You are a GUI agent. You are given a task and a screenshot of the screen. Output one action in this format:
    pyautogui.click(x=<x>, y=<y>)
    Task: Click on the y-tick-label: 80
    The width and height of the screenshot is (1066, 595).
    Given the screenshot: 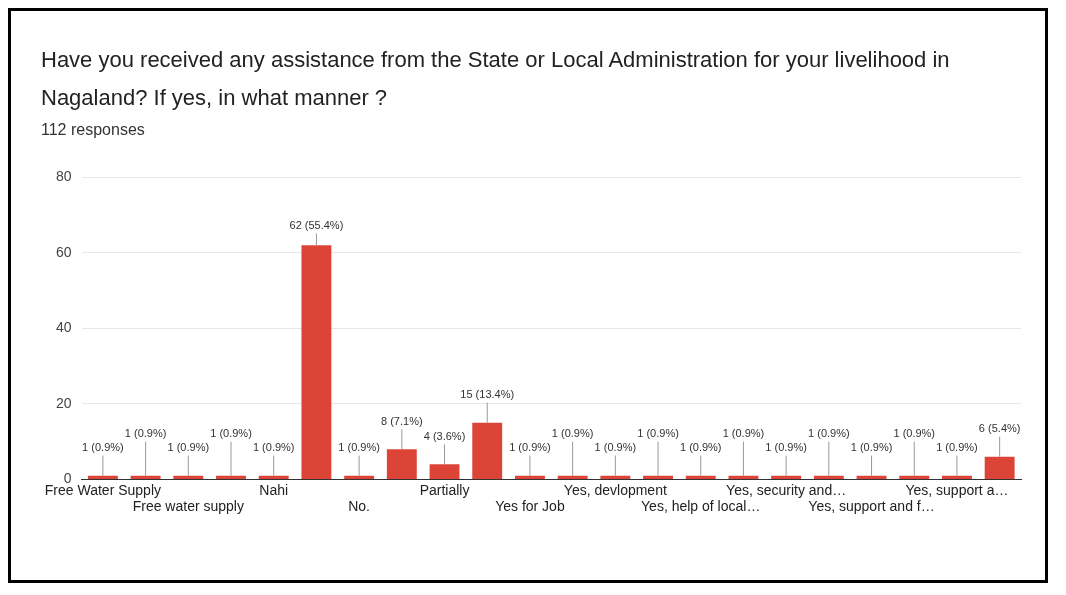 What is the action you would take?
    pyautogui.click(x=63, y=176)
    